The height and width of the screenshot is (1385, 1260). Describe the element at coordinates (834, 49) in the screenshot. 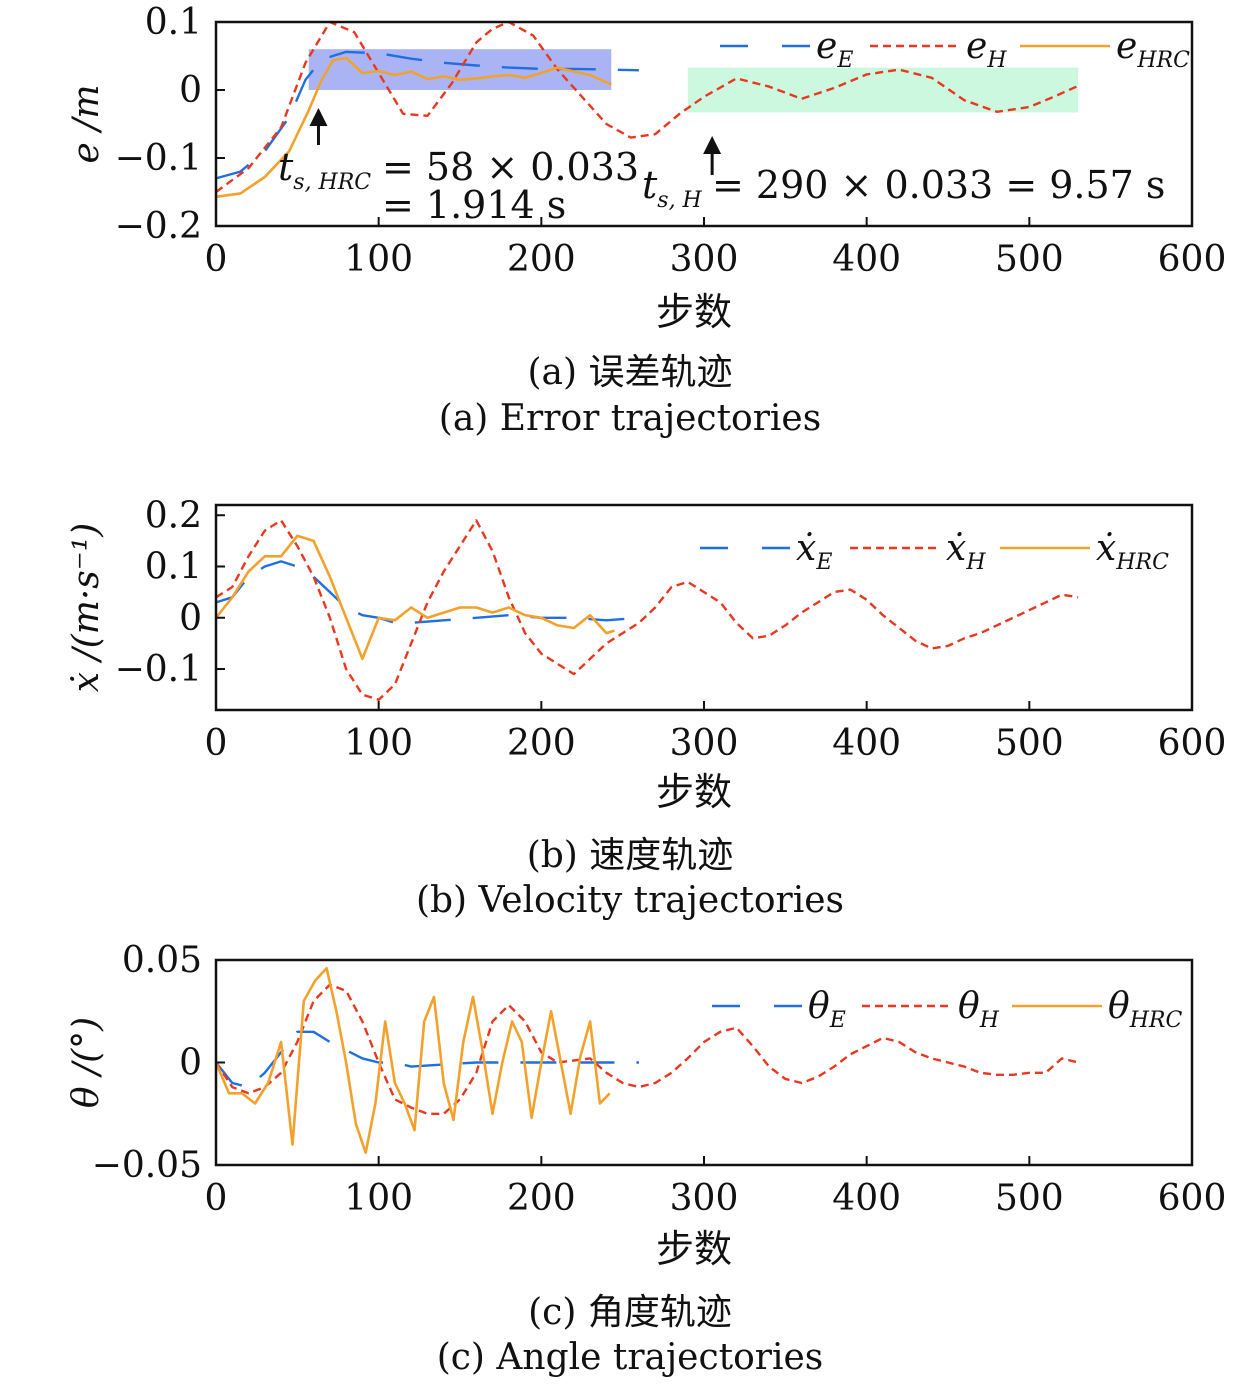

I see `legend-label-e: eE` at that location.